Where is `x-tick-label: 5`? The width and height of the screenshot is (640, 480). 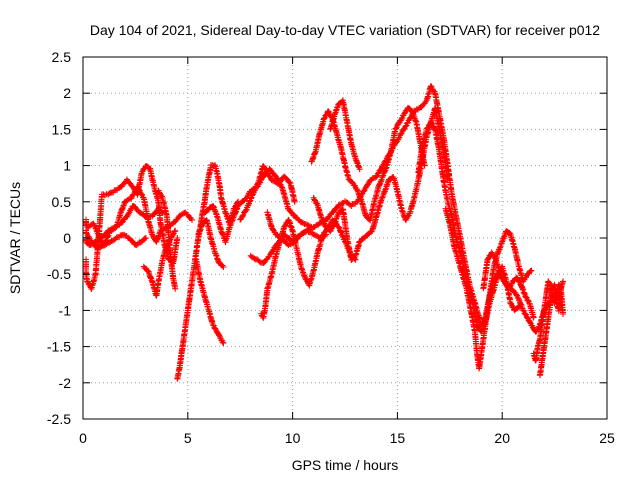 x-tick-label: 5 is located at coordinates (188, 438).